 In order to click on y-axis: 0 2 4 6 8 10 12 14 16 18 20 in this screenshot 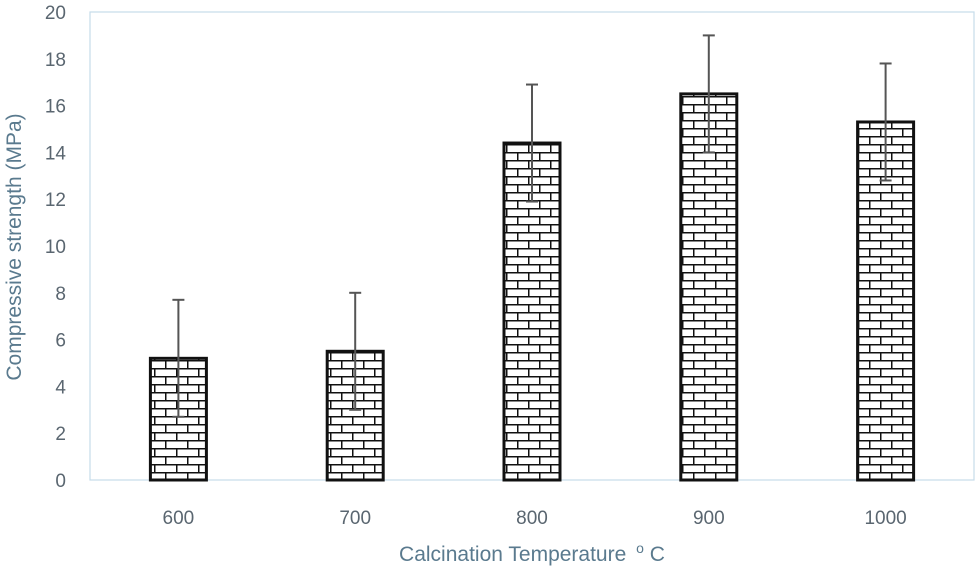, I will do `click(56, 247)`.